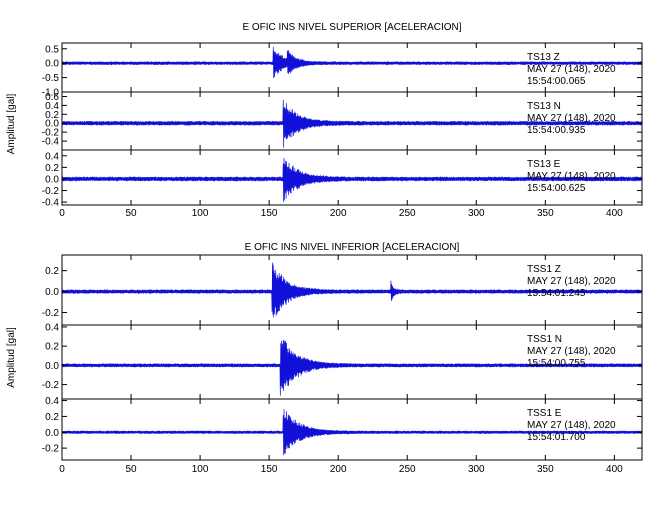 The width and height of the screenshot is (650, 505). Describe the element at coordinates (543, 57) in the screenshot. I see `station-label-line: TS13 Z` at that location.